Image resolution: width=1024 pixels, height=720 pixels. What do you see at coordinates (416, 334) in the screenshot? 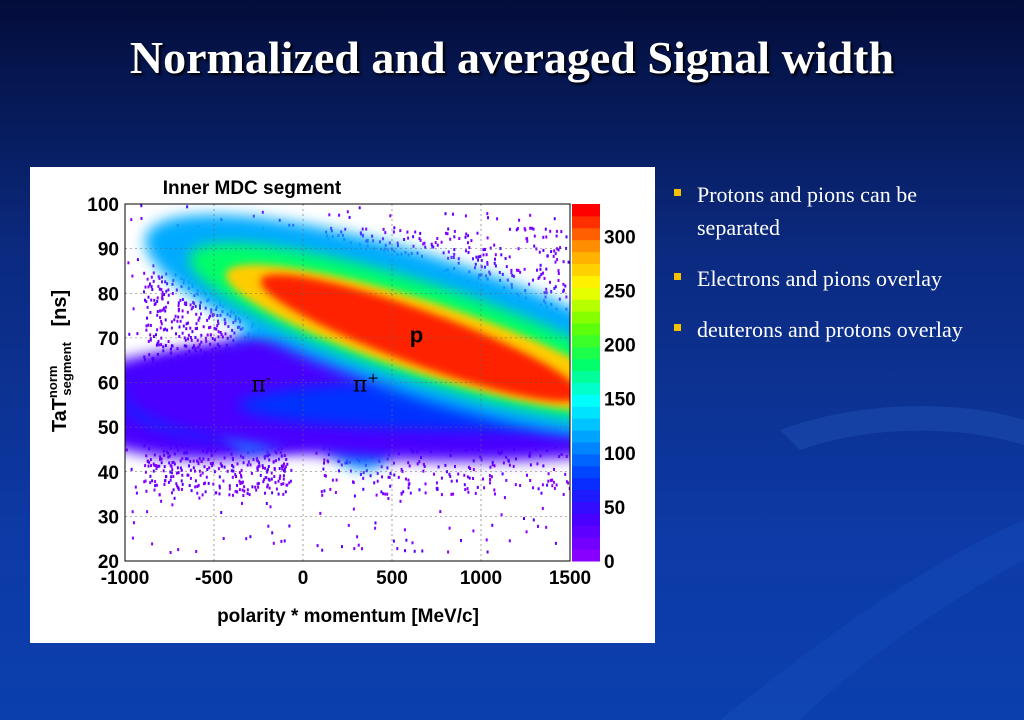
I see `annotation-label: p` at bounding box center [416, 334].